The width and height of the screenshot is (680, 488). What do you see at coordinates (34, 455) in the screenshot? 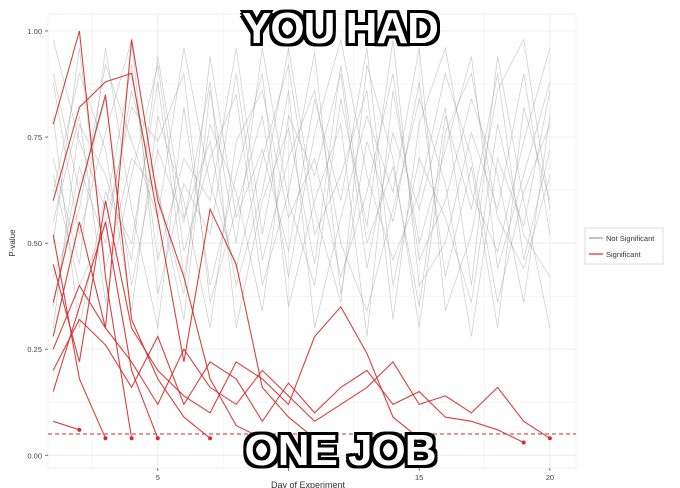
I see `y-tick-label: 0.00` at bounding box center [34, 455].